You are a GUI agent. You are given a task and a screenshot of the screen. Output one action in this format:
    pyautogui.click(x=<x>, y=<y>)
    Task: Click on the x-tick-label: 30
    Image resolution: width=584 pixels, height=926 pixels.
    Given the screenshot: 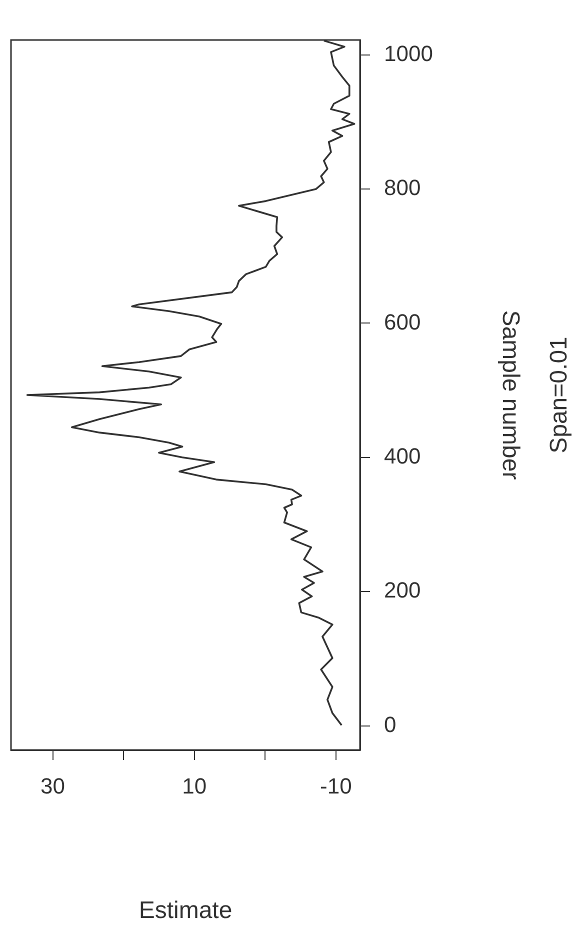 What is the action you would take?
    pyautogui.click(x=53, y=785)
    